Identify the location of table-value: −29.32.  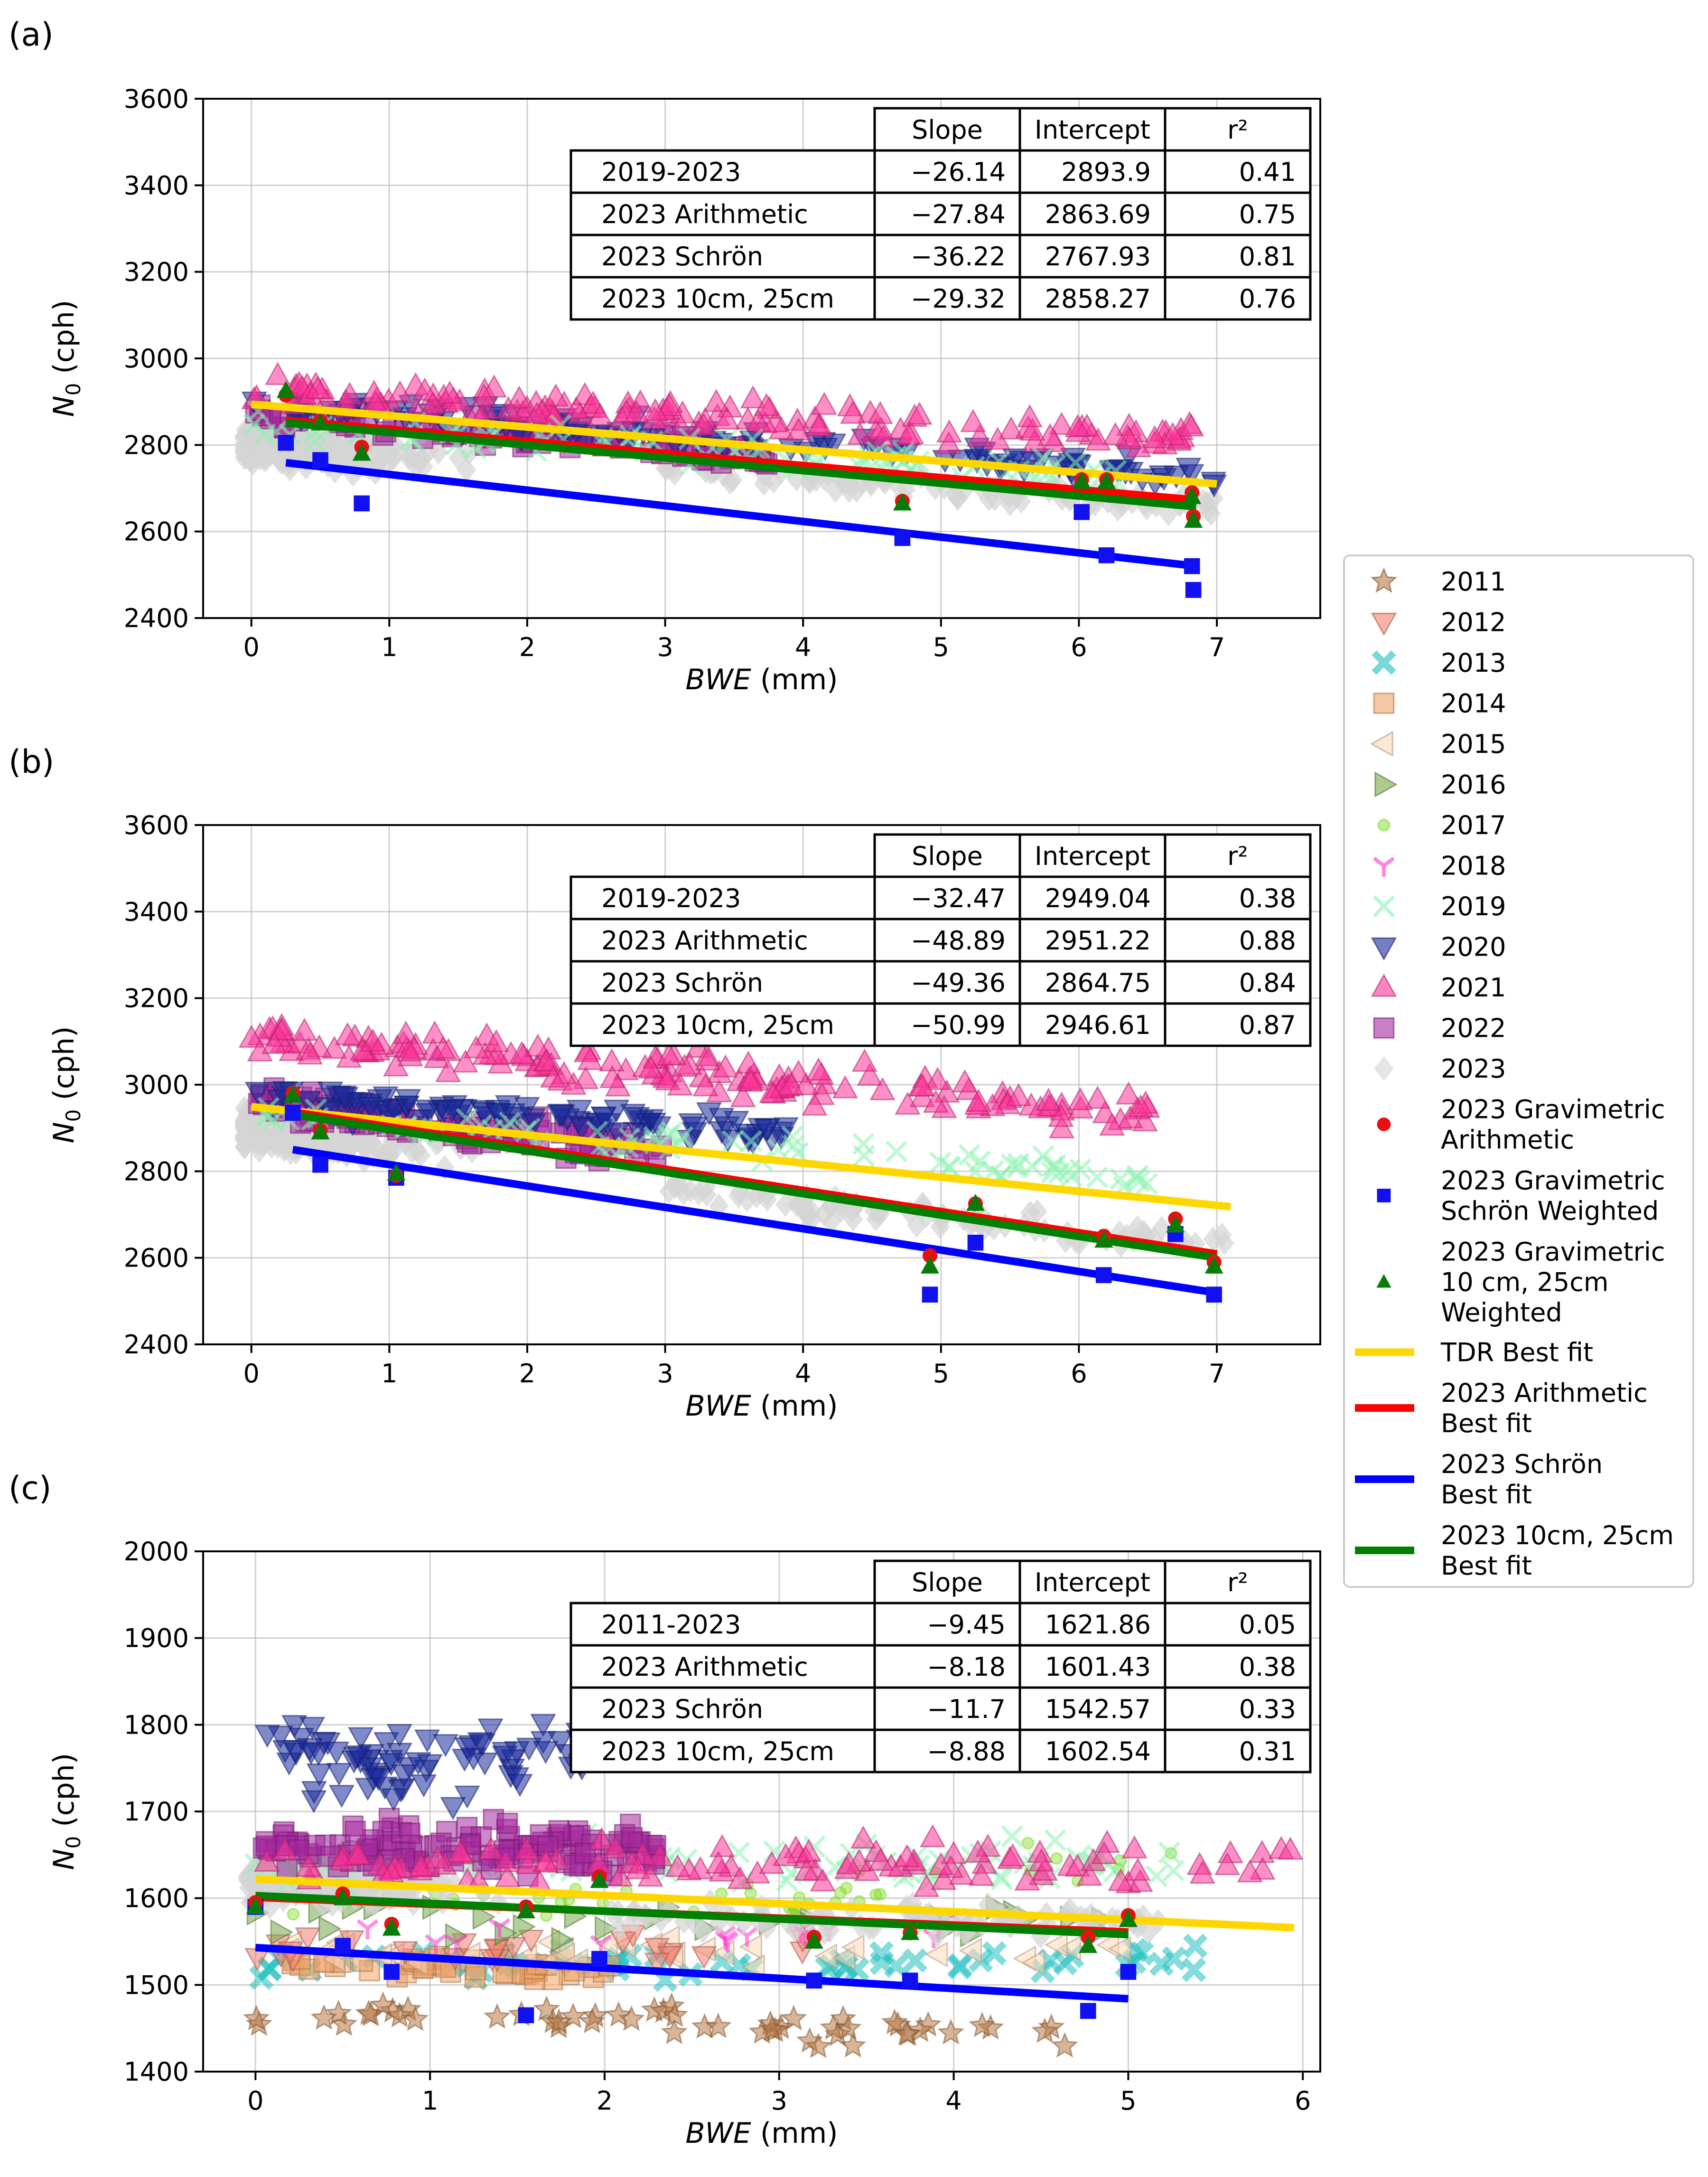
(959, 299).